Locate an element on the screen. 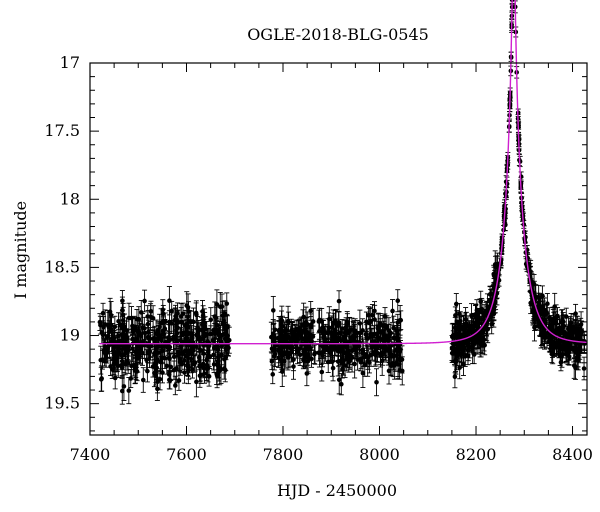 Image resolution: width=600 pixels, height=512 pixels. chart-title: OGLE-2018-BLG-0545 is located at coordinates (338, 34).